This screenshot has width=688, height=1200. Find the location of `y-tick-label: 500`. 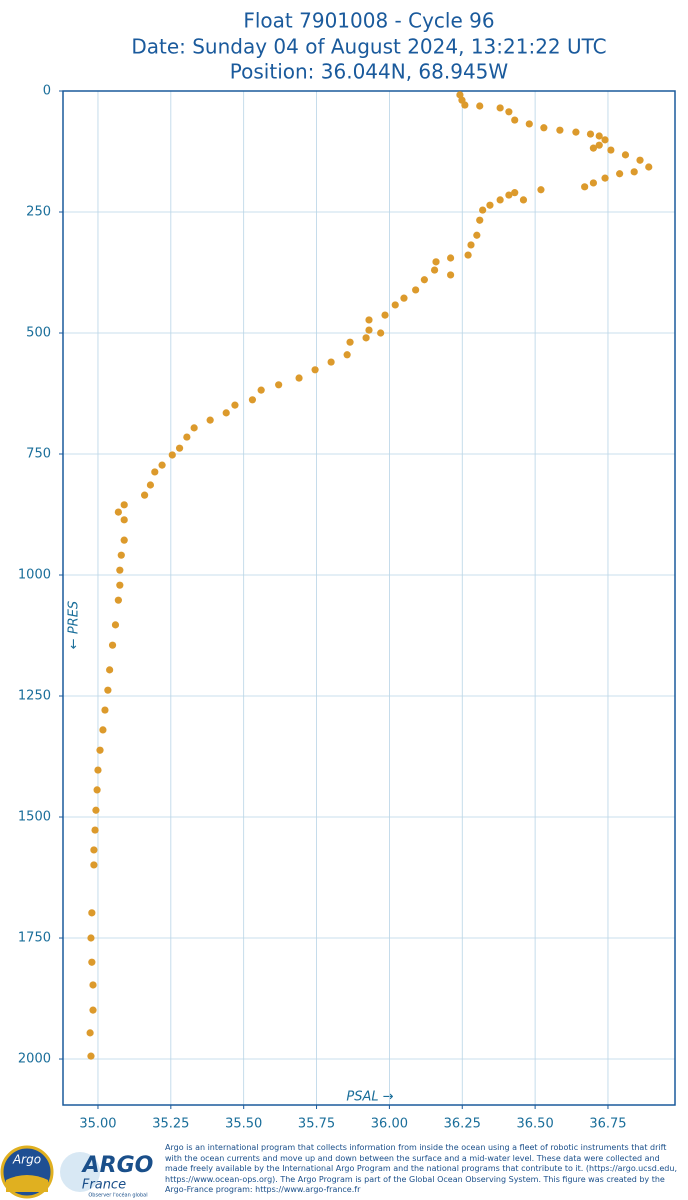

y-tick-label: 500 is located at coordinates (38, 333).